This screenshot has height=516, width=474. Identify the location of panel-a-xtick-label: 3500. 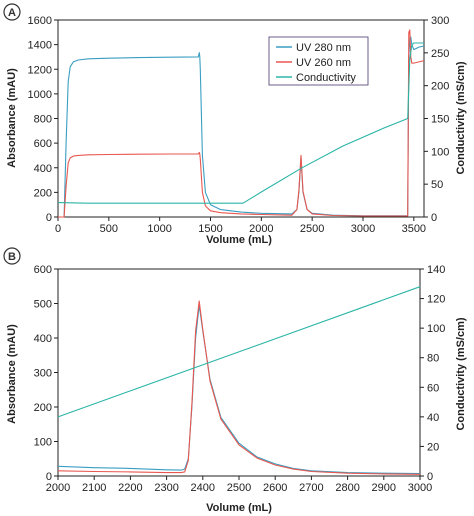
(414, 229).